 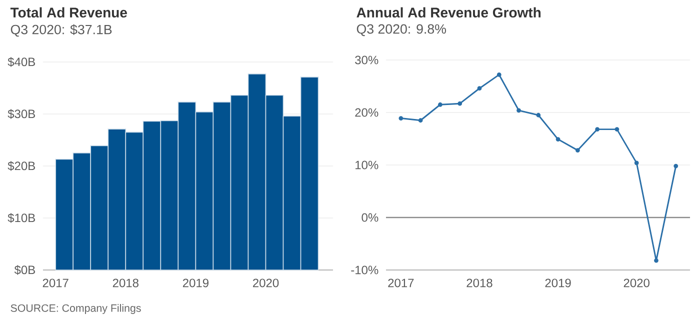 What do you see at coordinates (364, 270) in the screenshot?
I see `y-tick-label: -10%` at bounding box center [364, 270].